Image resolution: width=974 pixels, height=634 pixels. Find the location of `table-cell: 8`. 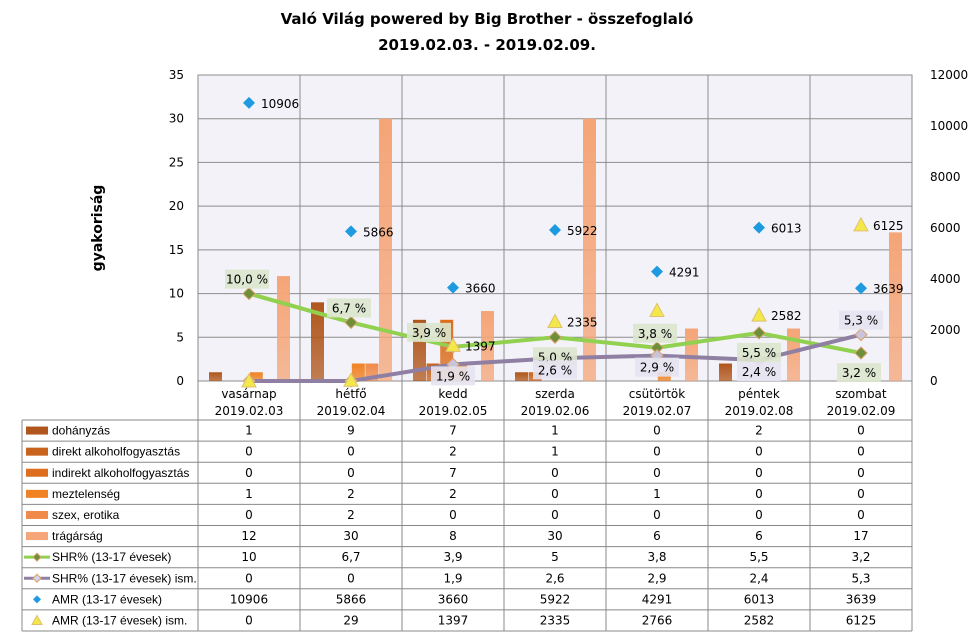

table-cell: 8 is located at coordinates (453, 536).